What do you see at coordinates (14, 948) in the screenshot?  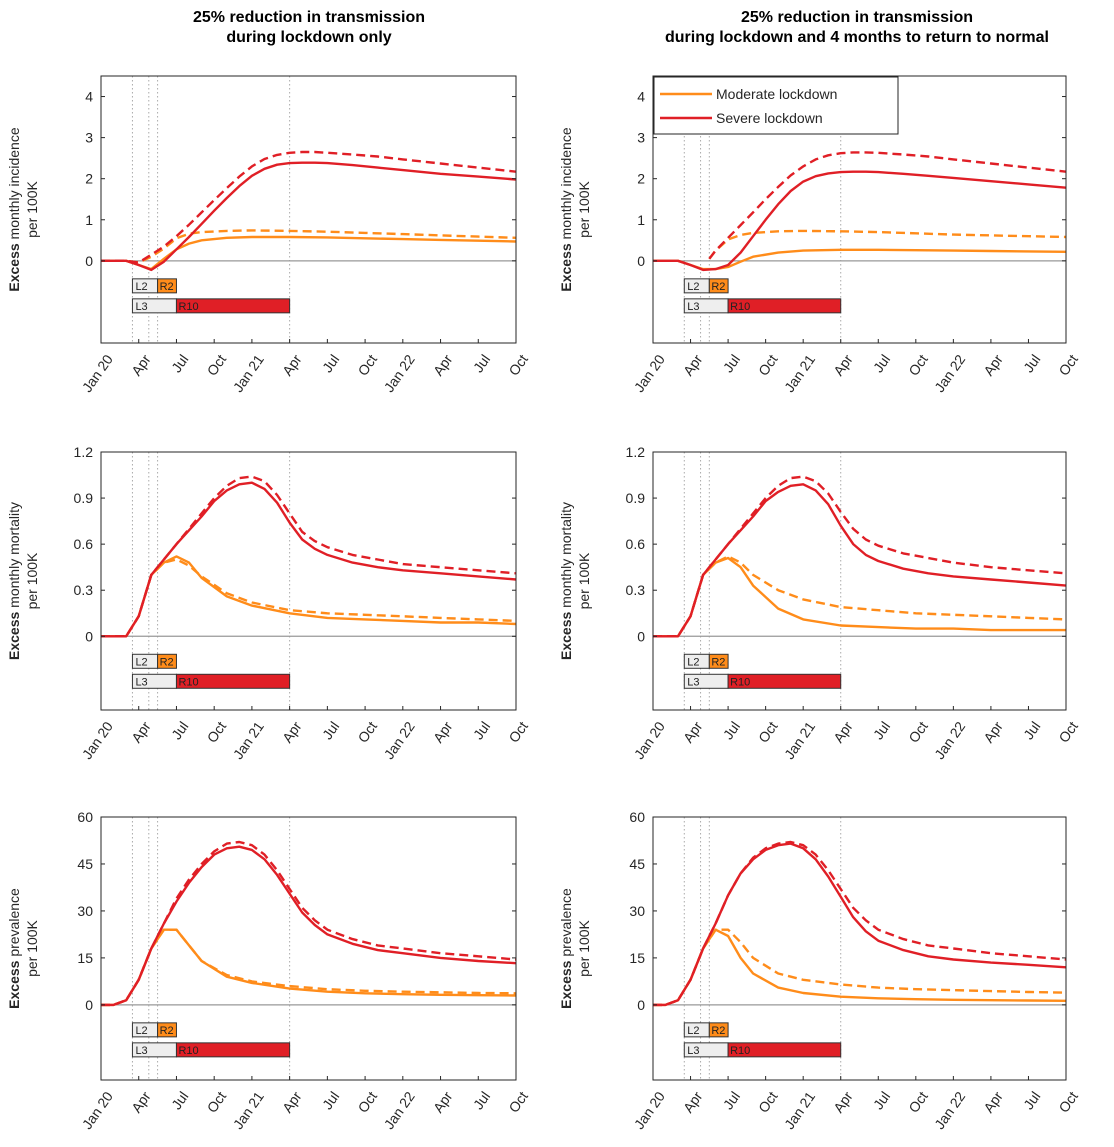 I see `y-axis-label: Excess prevalence` at bounding box center [14, 948].